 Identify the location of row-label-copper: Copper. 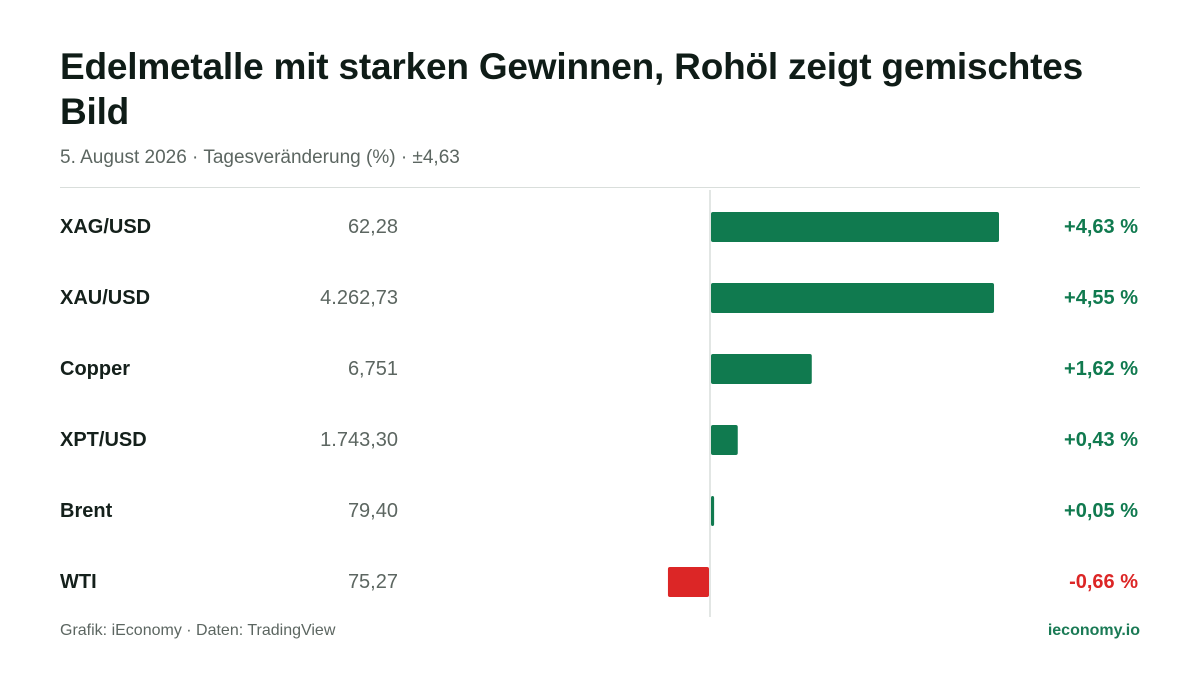
(95, 369).